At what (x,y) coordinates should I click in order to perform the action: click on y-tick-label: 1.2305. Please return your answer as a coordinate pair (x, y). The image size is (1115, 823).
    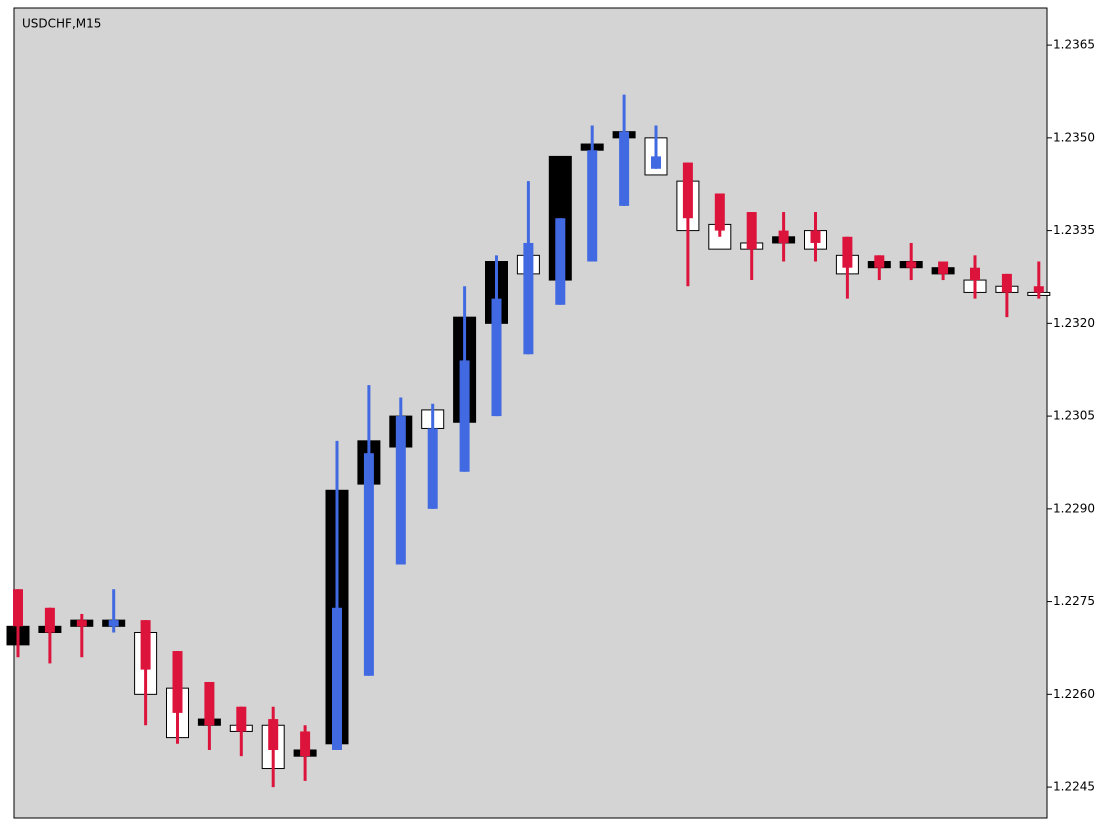
    Looking at the image, I should click on (1074, 416).